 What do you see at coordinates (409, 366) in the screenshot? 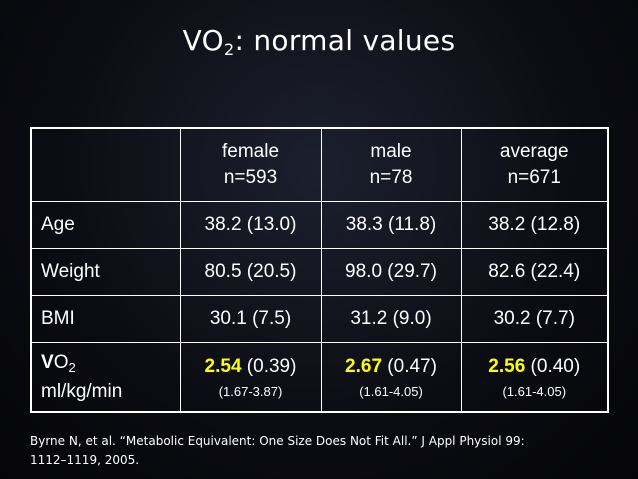
I see `vo2-sd: (0.47)` at bounding box center [409, 366].